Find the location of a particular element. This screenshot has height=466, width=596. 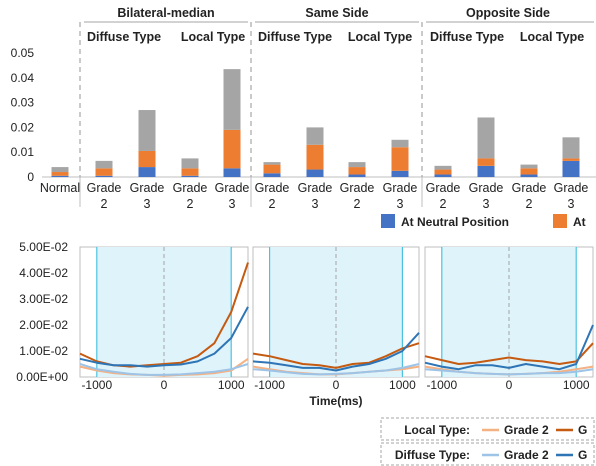

bar-category-label: Normal is located at coordinates (60, 188).